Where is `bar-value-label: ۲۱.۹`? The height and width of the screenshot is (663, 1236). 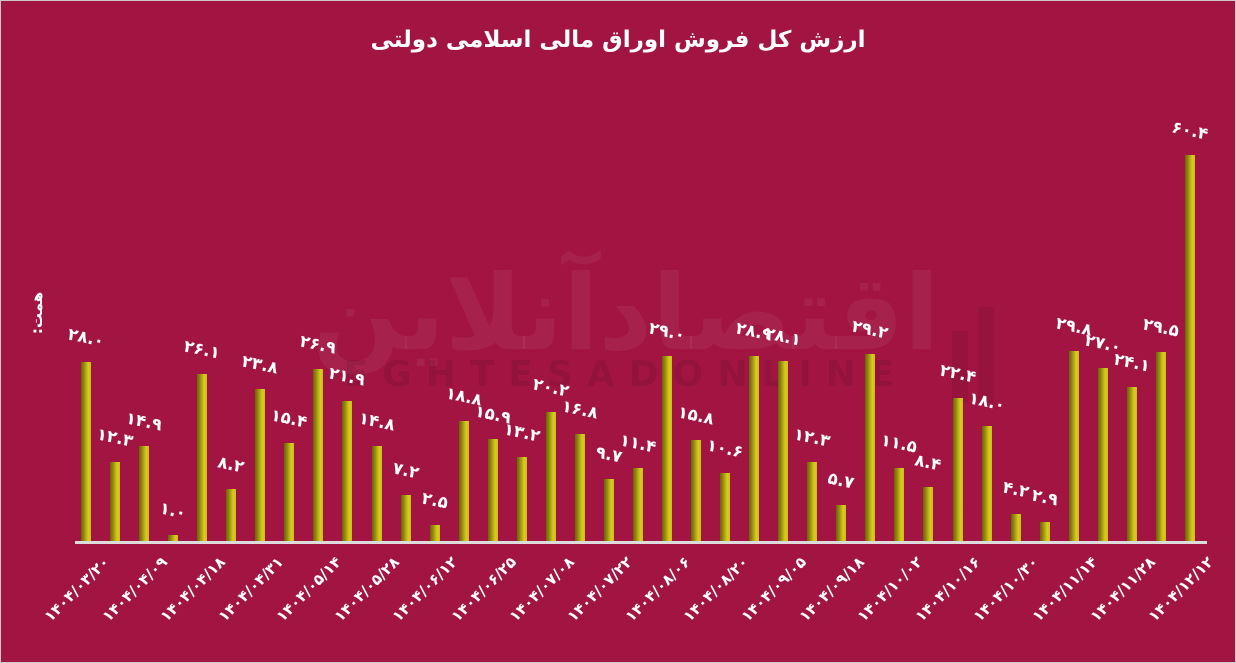 bar-value-label: ۲۱.۹ is located at coordinates (347, 376).